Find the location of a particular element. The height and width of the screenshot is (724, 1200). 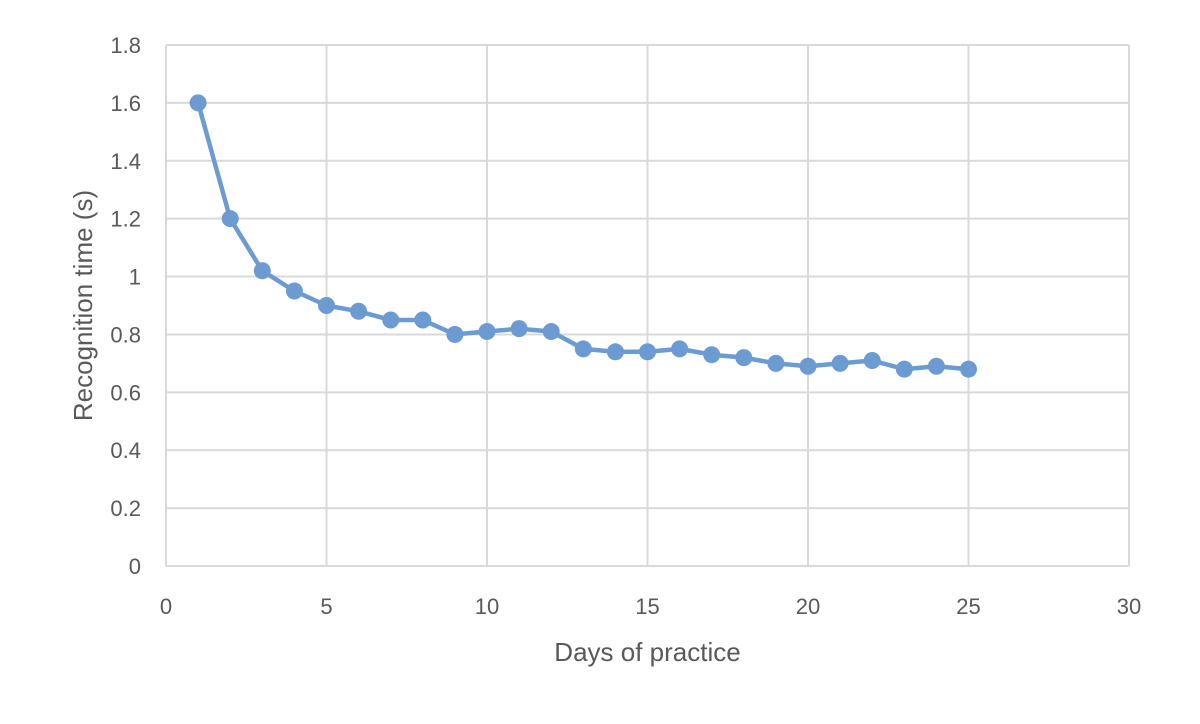

y-tick-label: 1.2 is located at coordinates (125, 219).